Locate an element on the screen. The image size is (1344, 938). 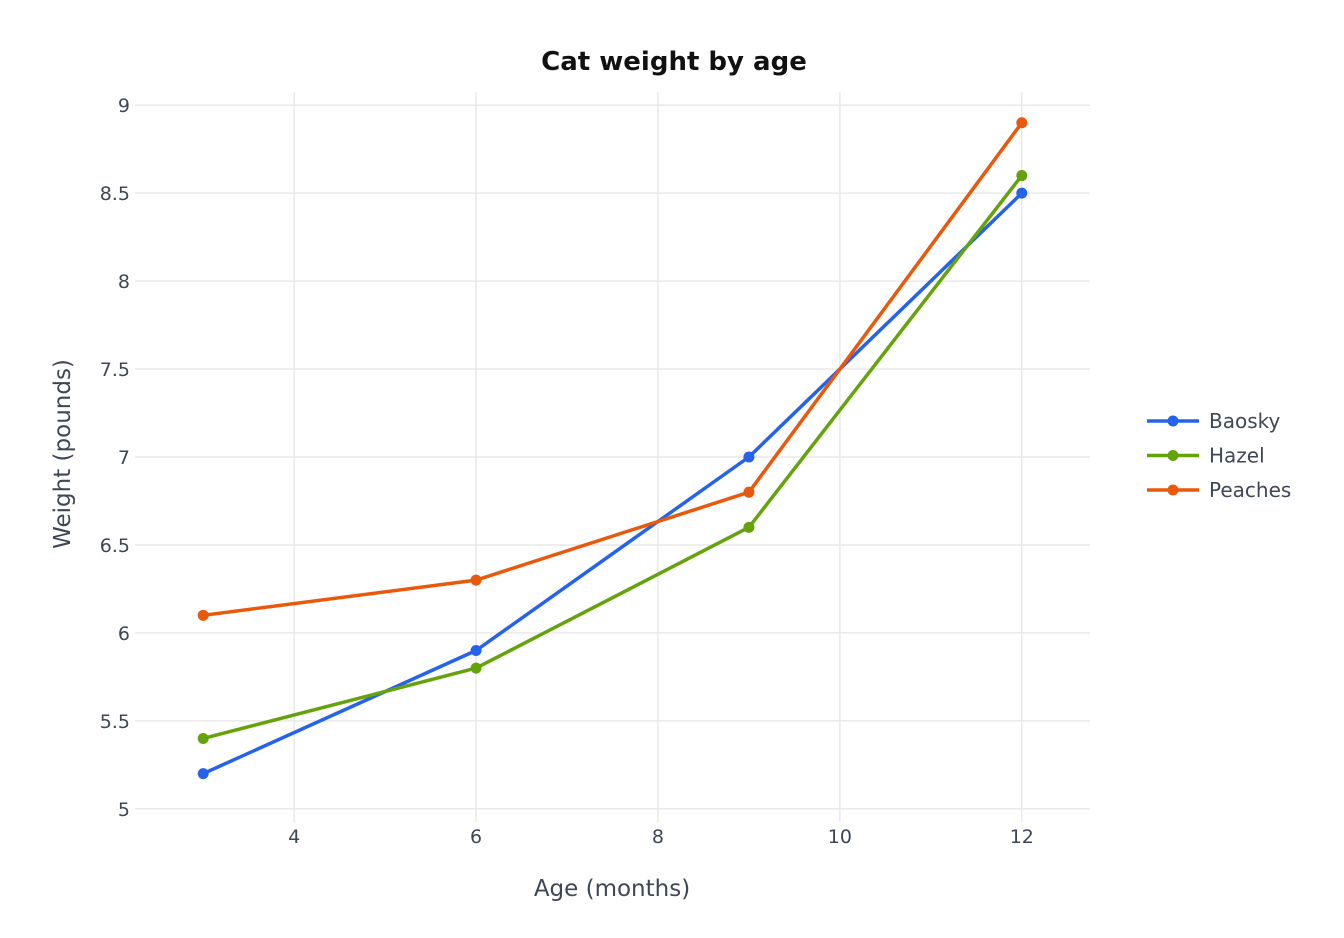
legend-item-baosky: Baosky is located at coordinates (1214, 421).